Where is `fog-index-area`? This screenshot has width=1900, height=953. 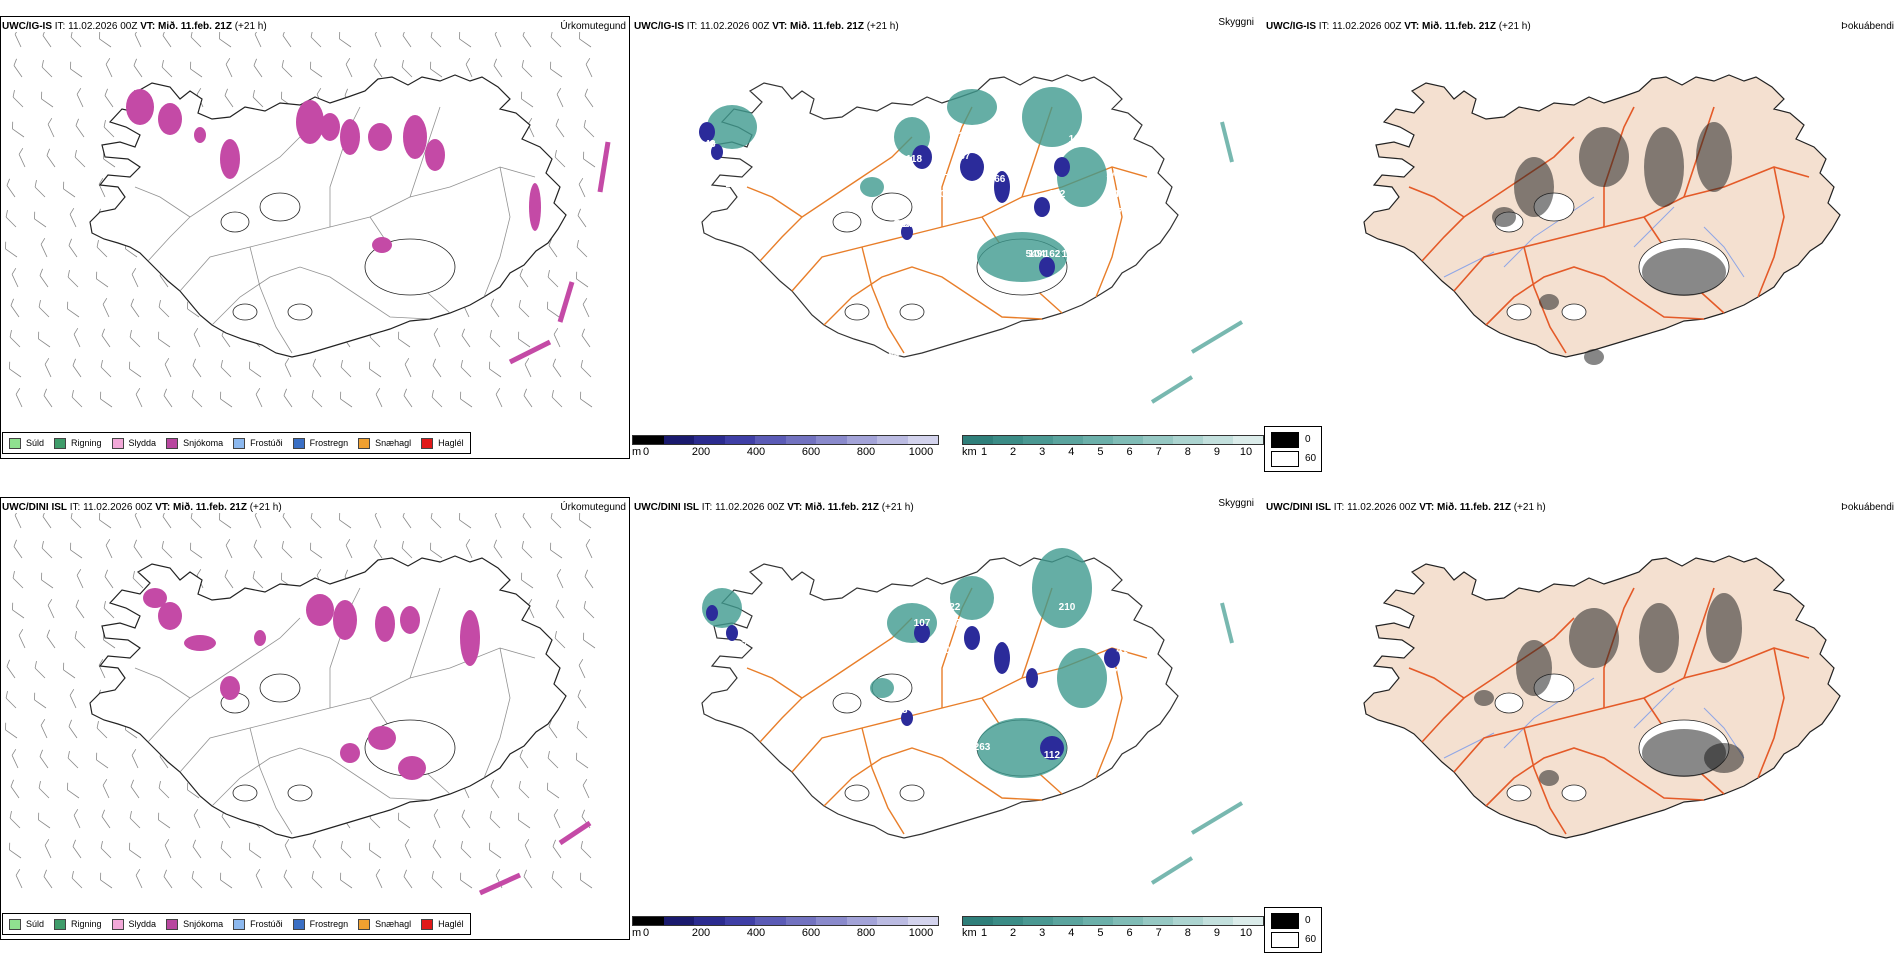
fog-index-area is located at coordinates (1594, 638).